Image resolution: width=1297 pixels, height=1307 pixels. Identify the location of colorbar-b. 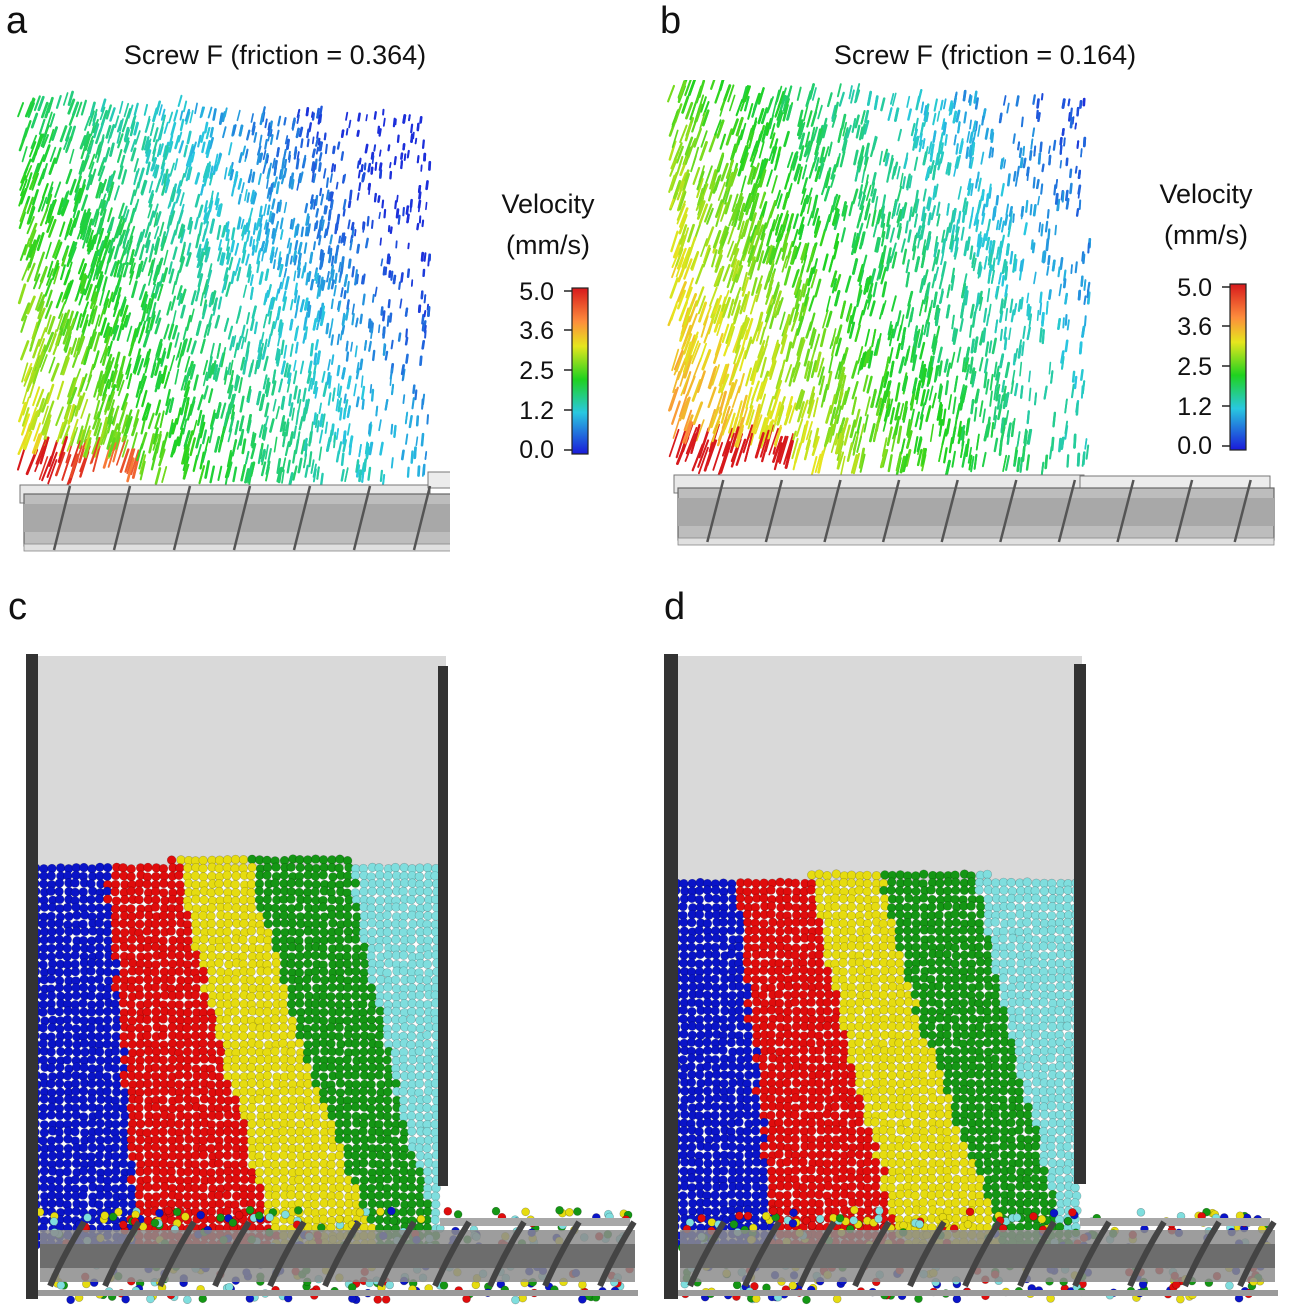
(1234, 367).